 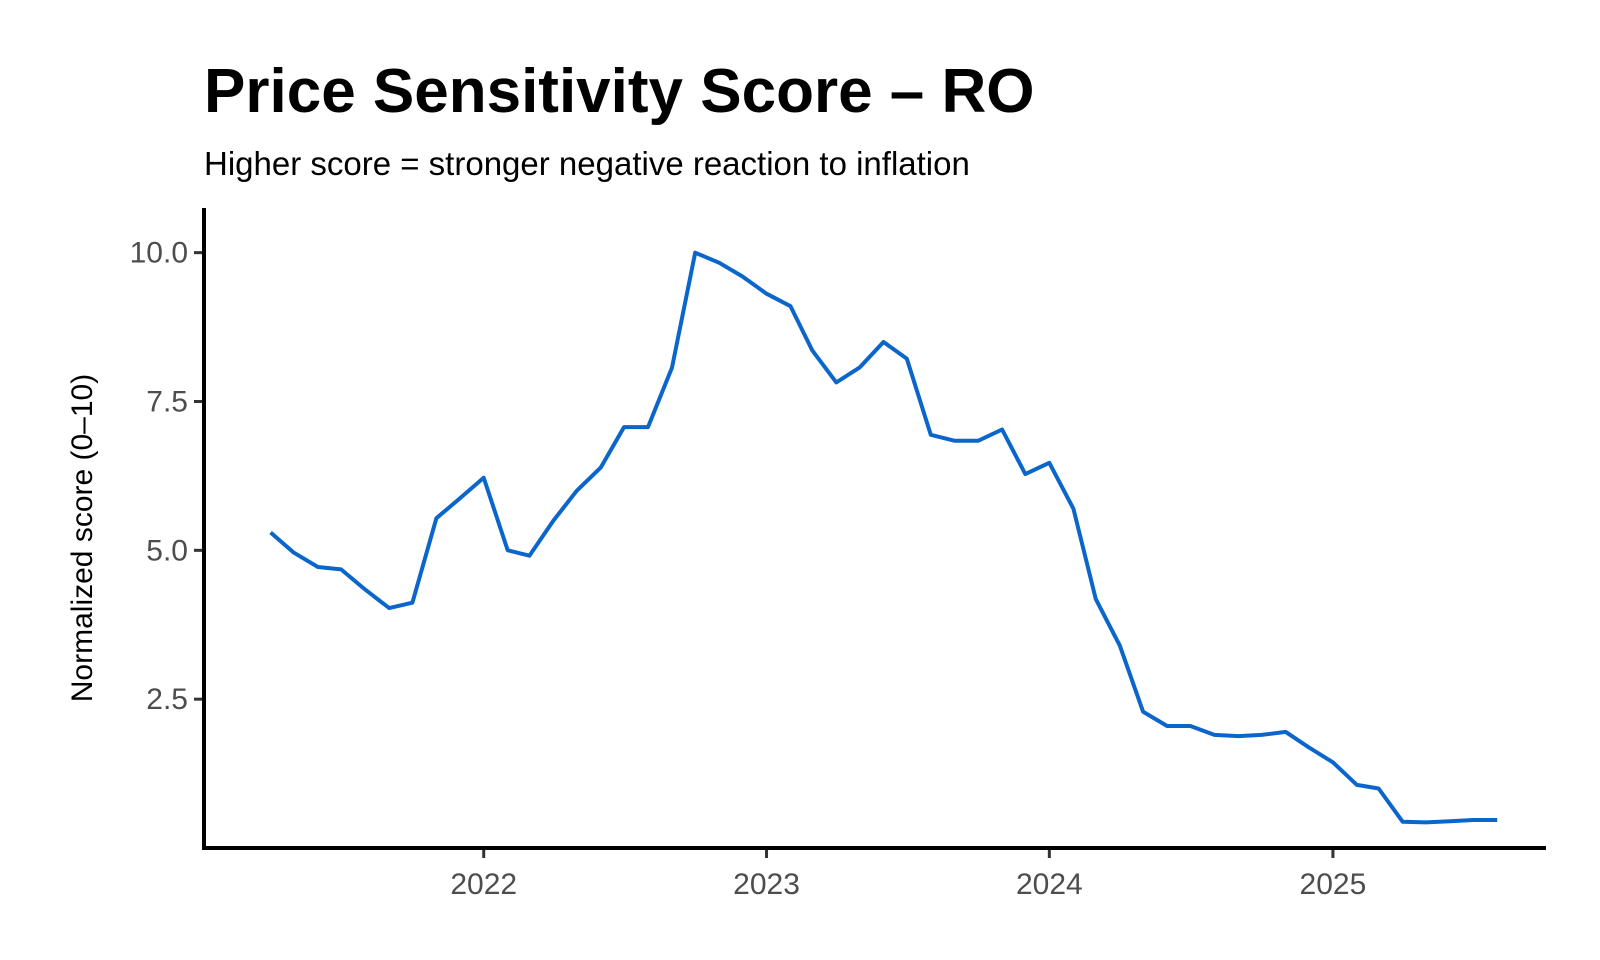 What do you see at coordinates (483, 884) in the screenshot?
I see `x-tick-label: 2022` at bounding box center [483, 884].